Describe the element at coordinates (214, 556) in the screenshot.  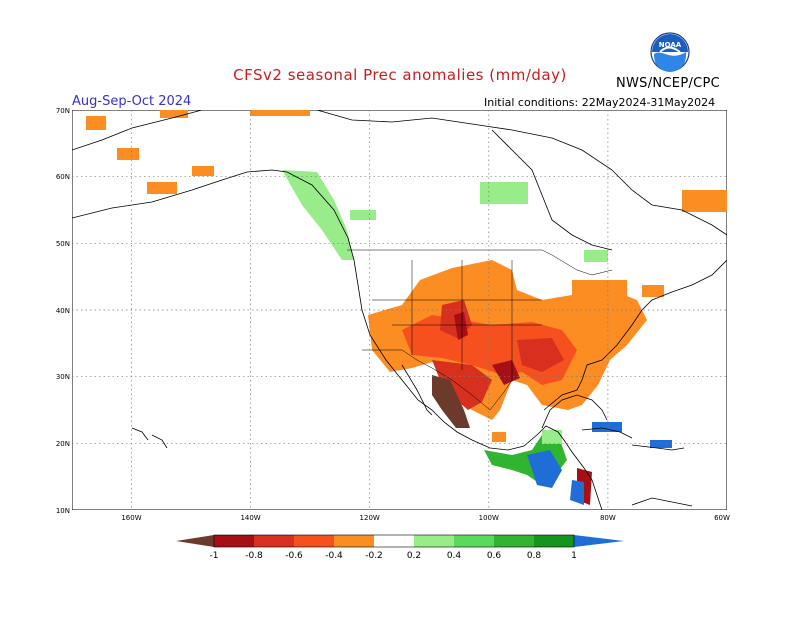
I see `legend-label: -1` at that location.